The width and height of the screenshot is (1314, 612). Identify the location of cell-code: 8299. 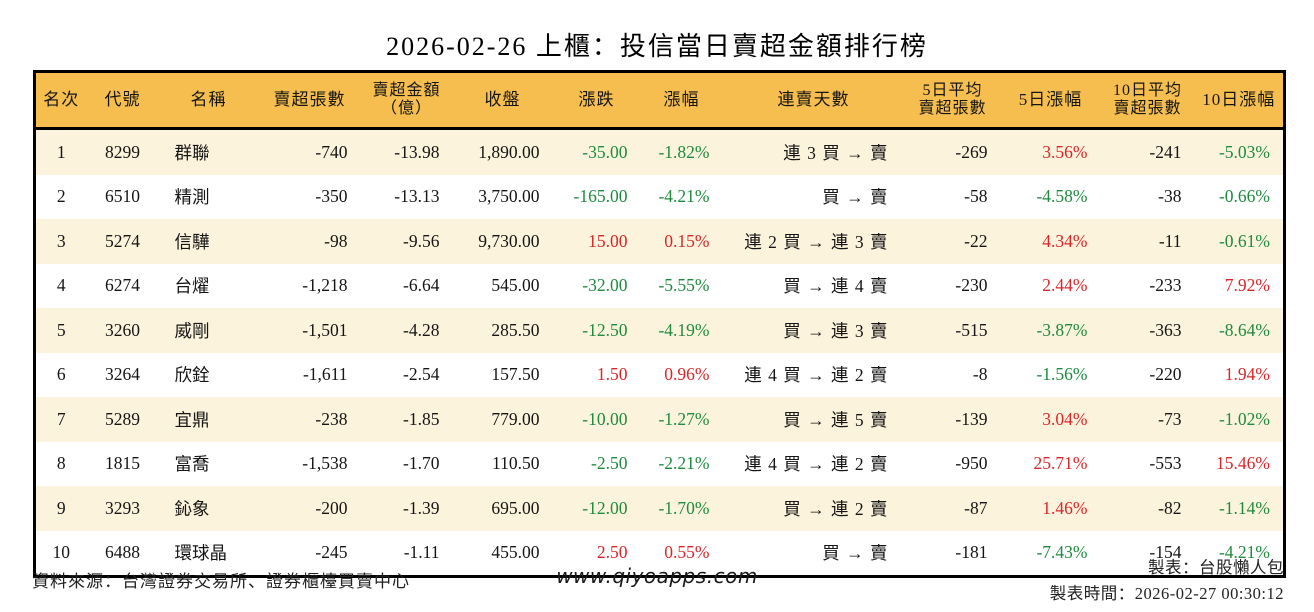
(122, 151).